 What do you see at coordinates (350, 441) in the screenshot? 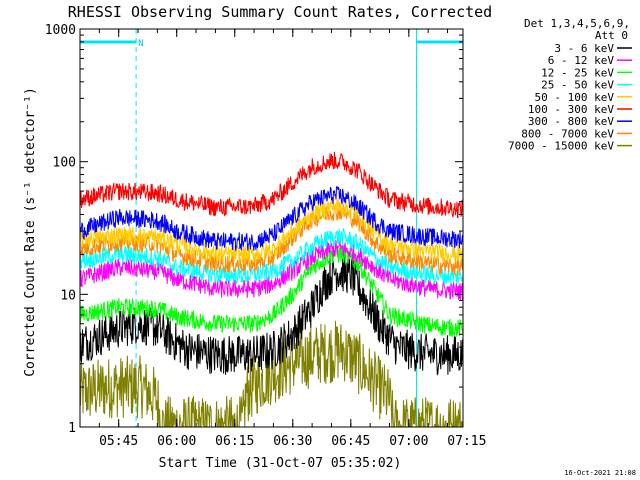
I see `x-tick-label: 06:45` at bounding box center [350, 441].